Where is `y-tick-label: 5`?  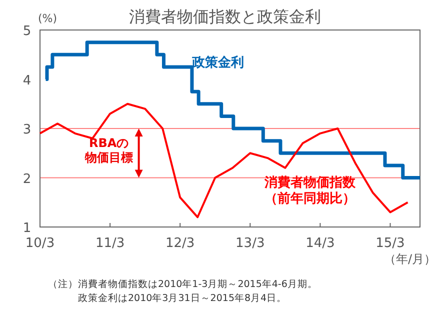
y-tick-label: 5 is located at coordinates (27, 31).